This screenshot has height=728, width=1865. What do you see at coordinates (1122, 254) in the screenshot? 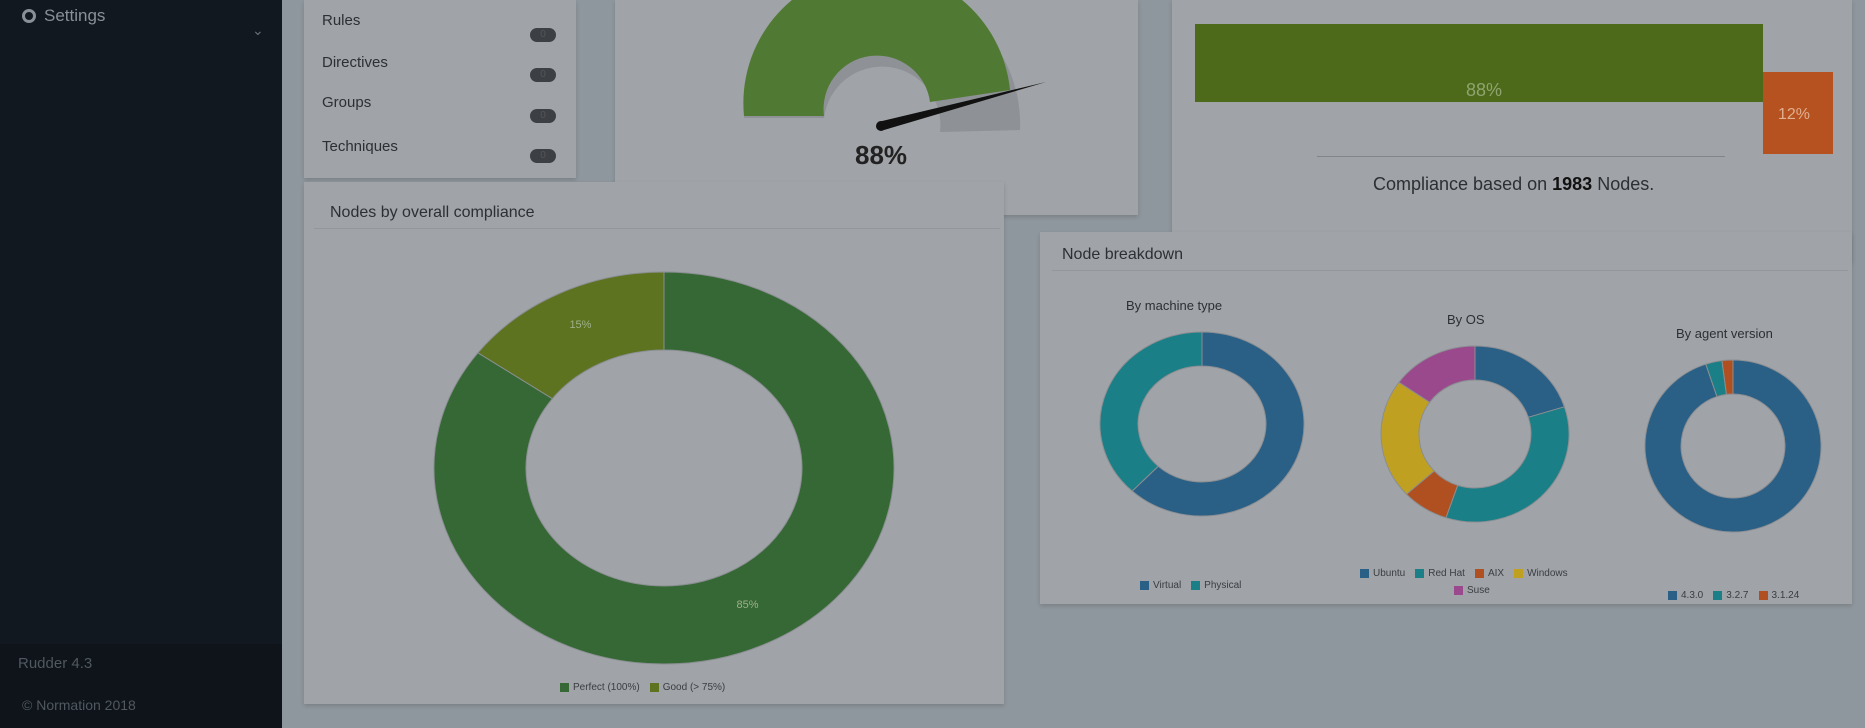
I see `node-breakdown-title: Node breakdown` at bounding box center [1122, 254].